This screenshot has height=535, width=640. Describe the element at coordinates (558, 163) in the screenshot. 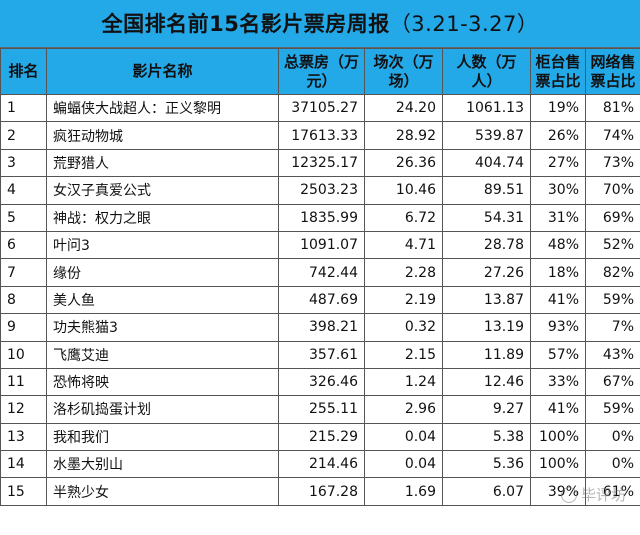

I see `cell-counter-share: 27%` at that location.